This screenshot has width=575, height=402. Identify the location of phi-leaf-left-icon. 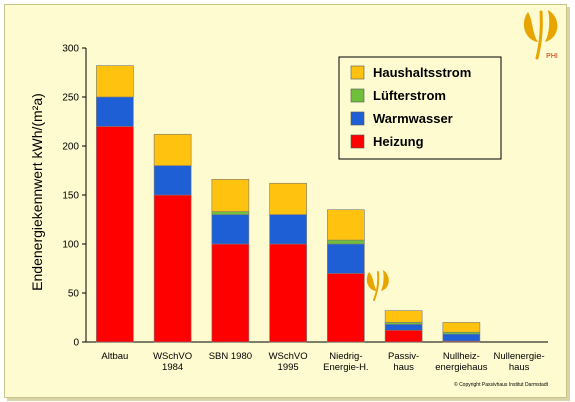
(530, 27).